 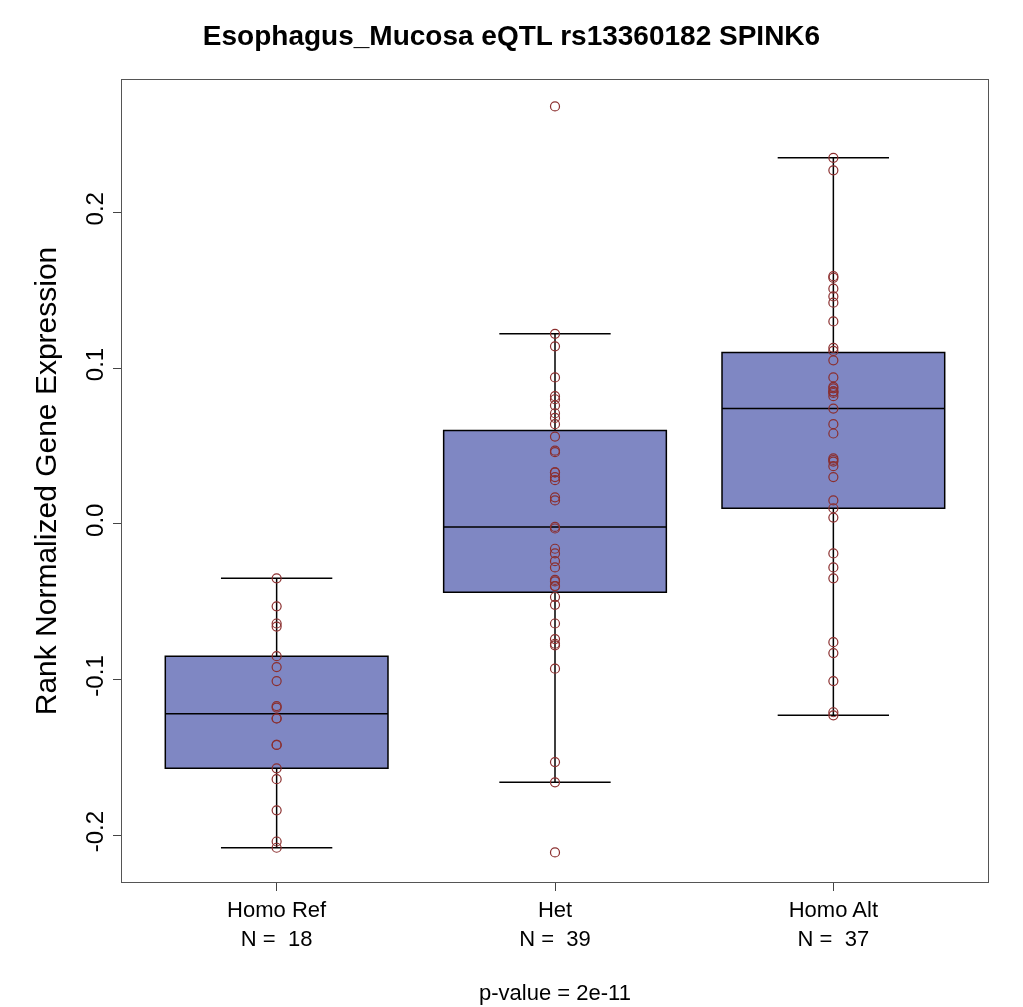 I want to click on text: p-value = 2e-11, so click(x=555, y=992).